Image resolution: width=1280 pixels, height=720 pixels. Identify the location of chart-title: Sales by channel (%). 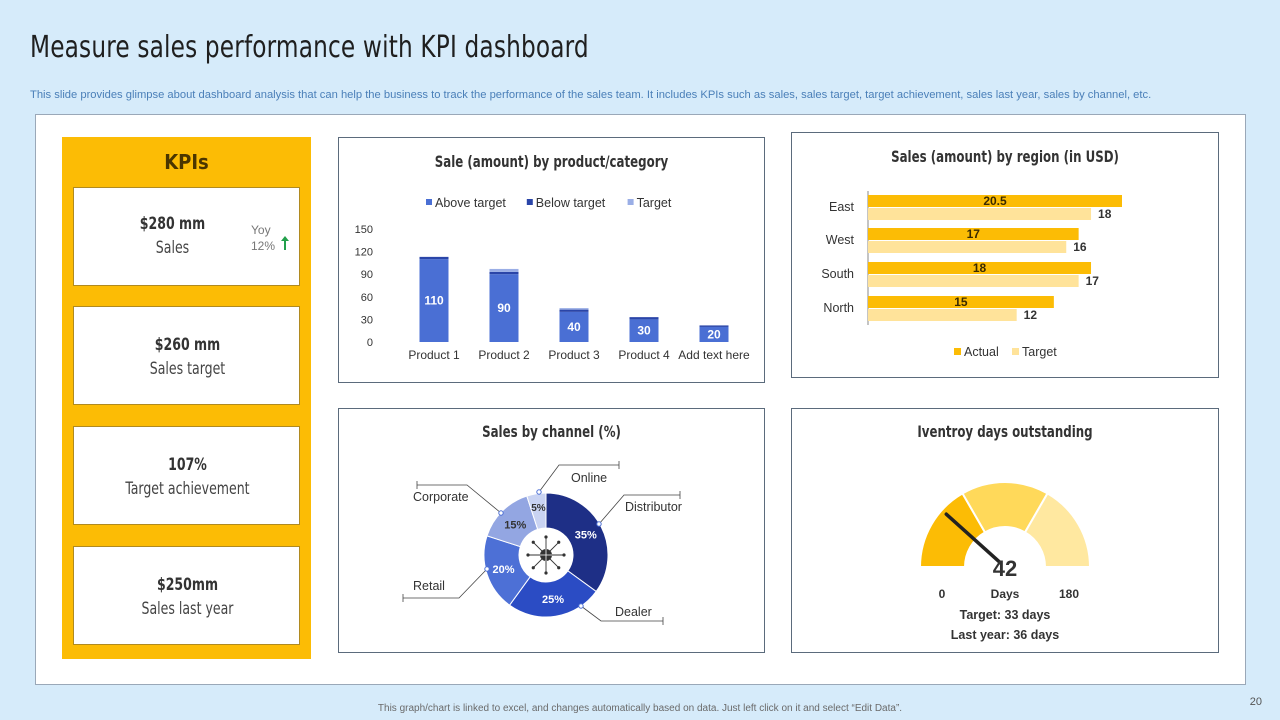
(551, 431).